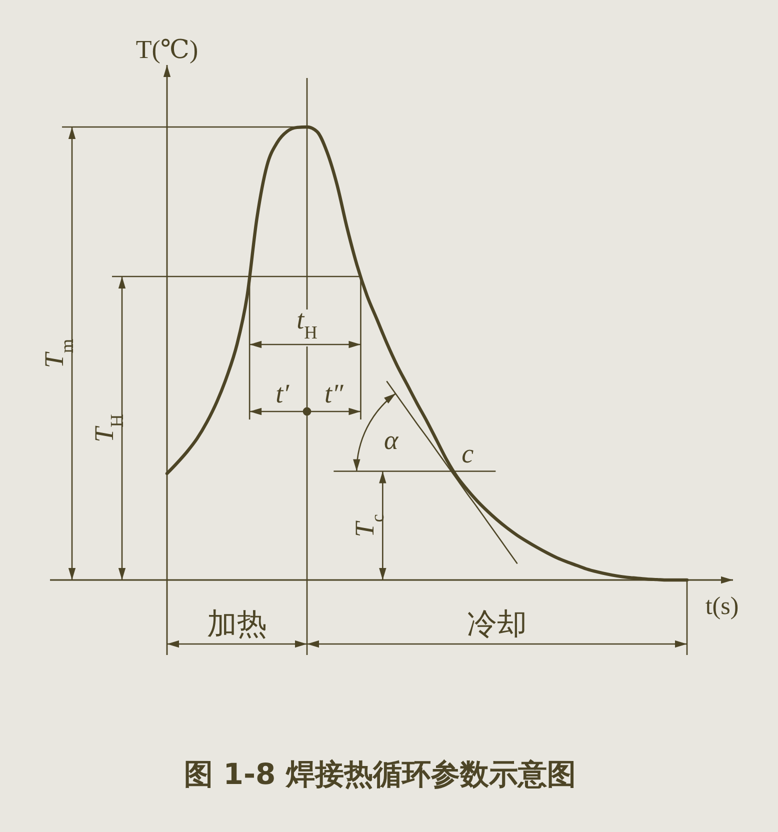 The height and width of the screenshot is (832, 778). What do you see at coordinates (167, 49) in the screenshot?
I see `y-axis-title: T(℃)` at bounding box center [167, 49].